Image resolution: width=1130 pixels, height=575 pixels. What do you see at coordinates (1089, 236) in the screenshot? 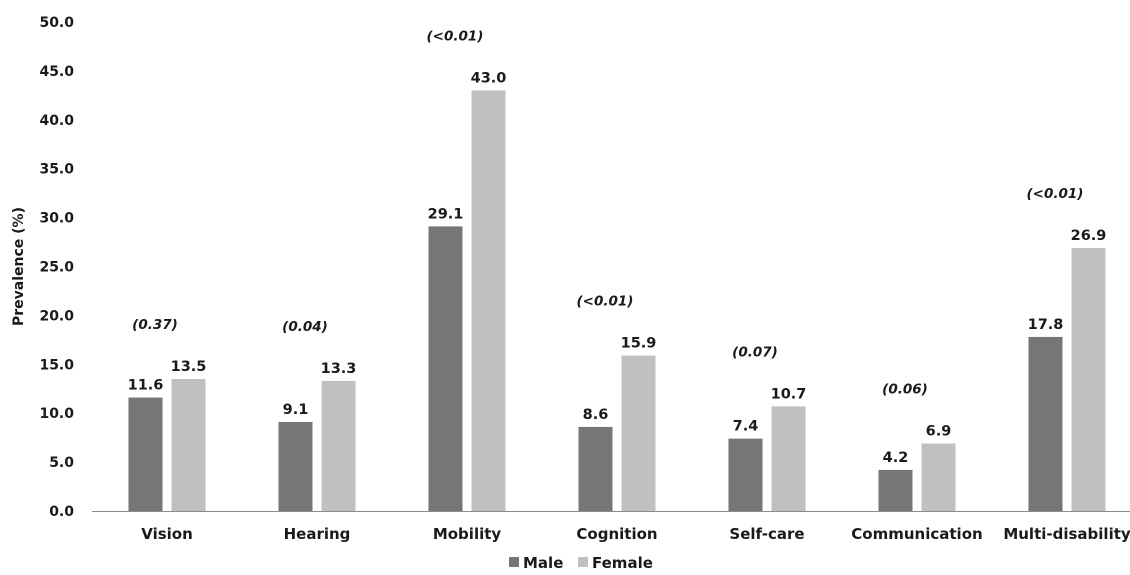
I see `data-label: 26.9` at bounding box center [1089, 236].